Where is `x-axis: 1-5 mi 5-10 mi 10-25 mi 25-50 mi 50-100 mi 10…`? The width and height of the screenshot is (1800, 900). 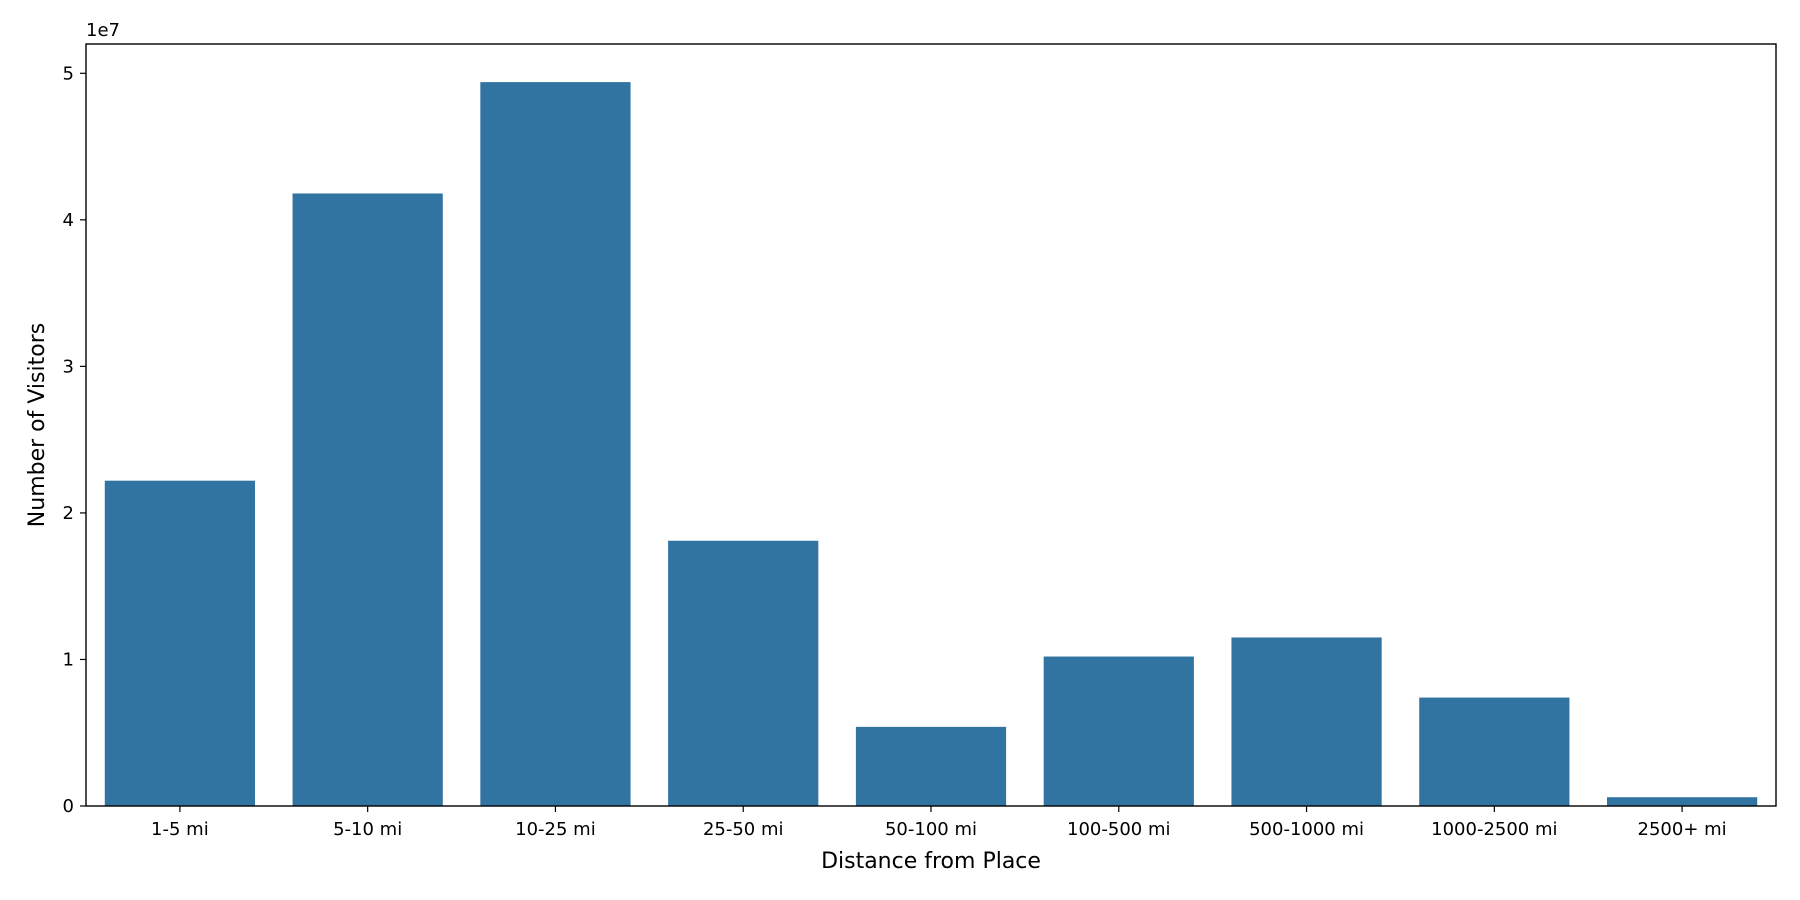
x-axis: 1-5 mi 5-10 mi 10-25 mi 25-50 mi 50-100 mi 10… is located at coordinates (939, 823).